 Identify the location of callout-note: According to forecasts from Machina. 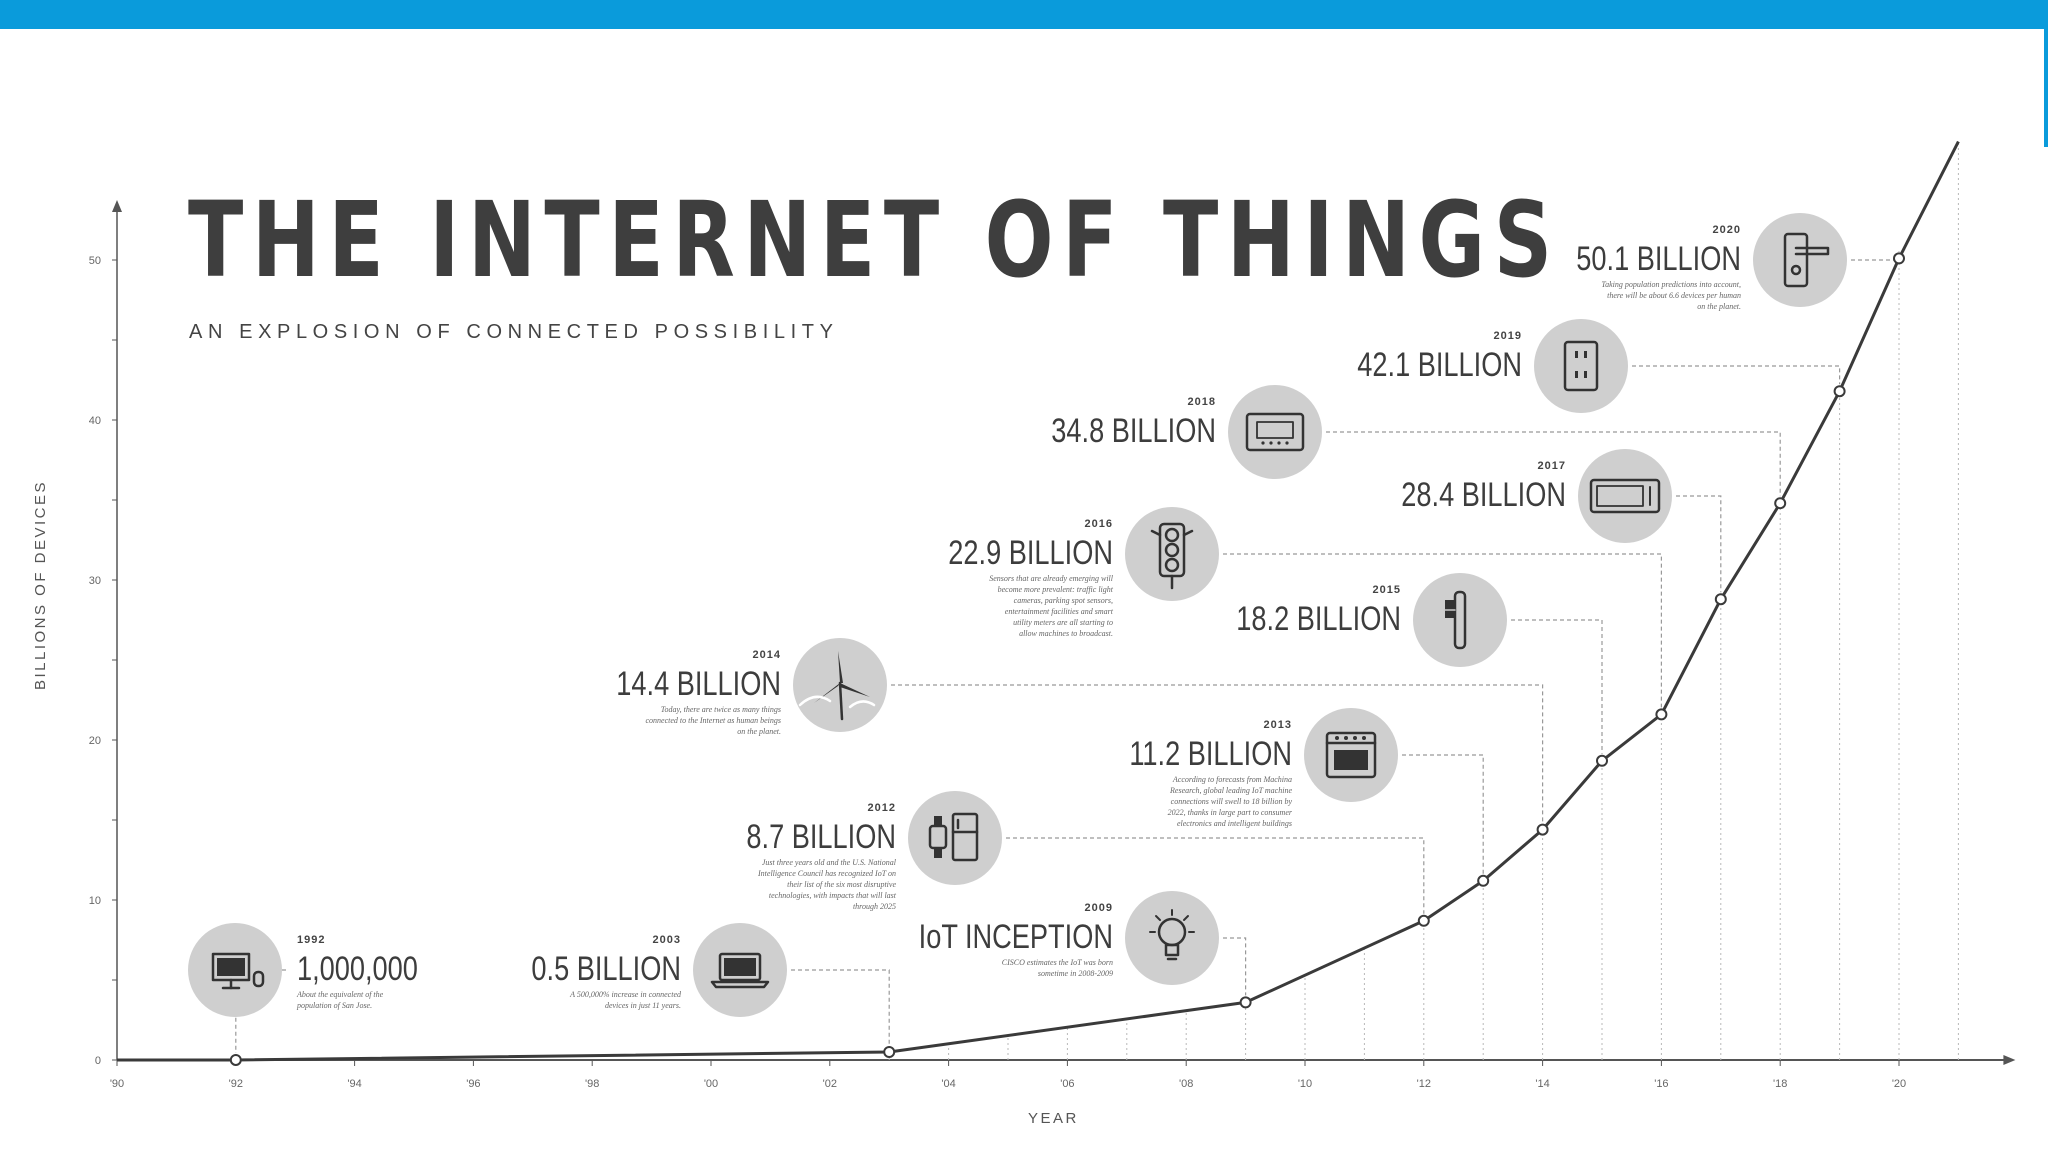
(1232, 779).